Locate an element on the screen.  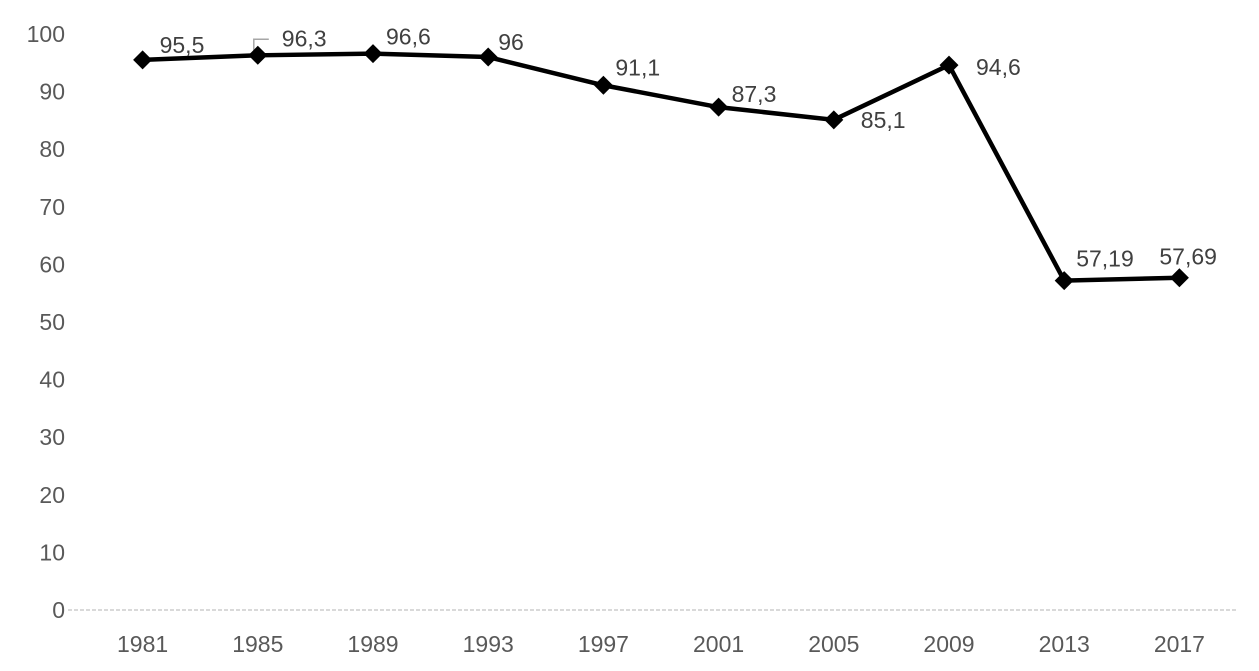
x-tick-label: 1997 is located at coordinates (603, 644).